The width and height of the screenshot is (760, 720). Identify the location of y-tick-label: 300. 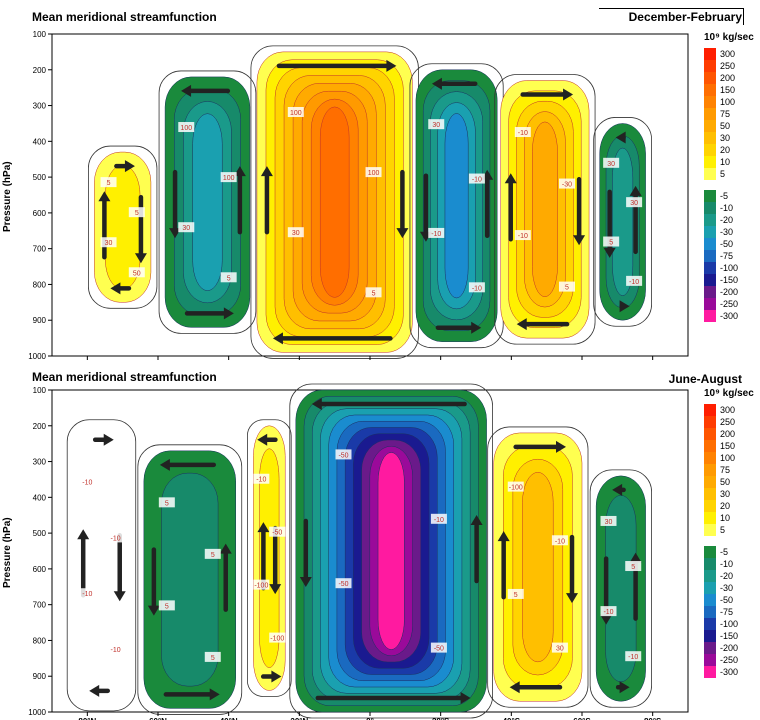
(40, 106).